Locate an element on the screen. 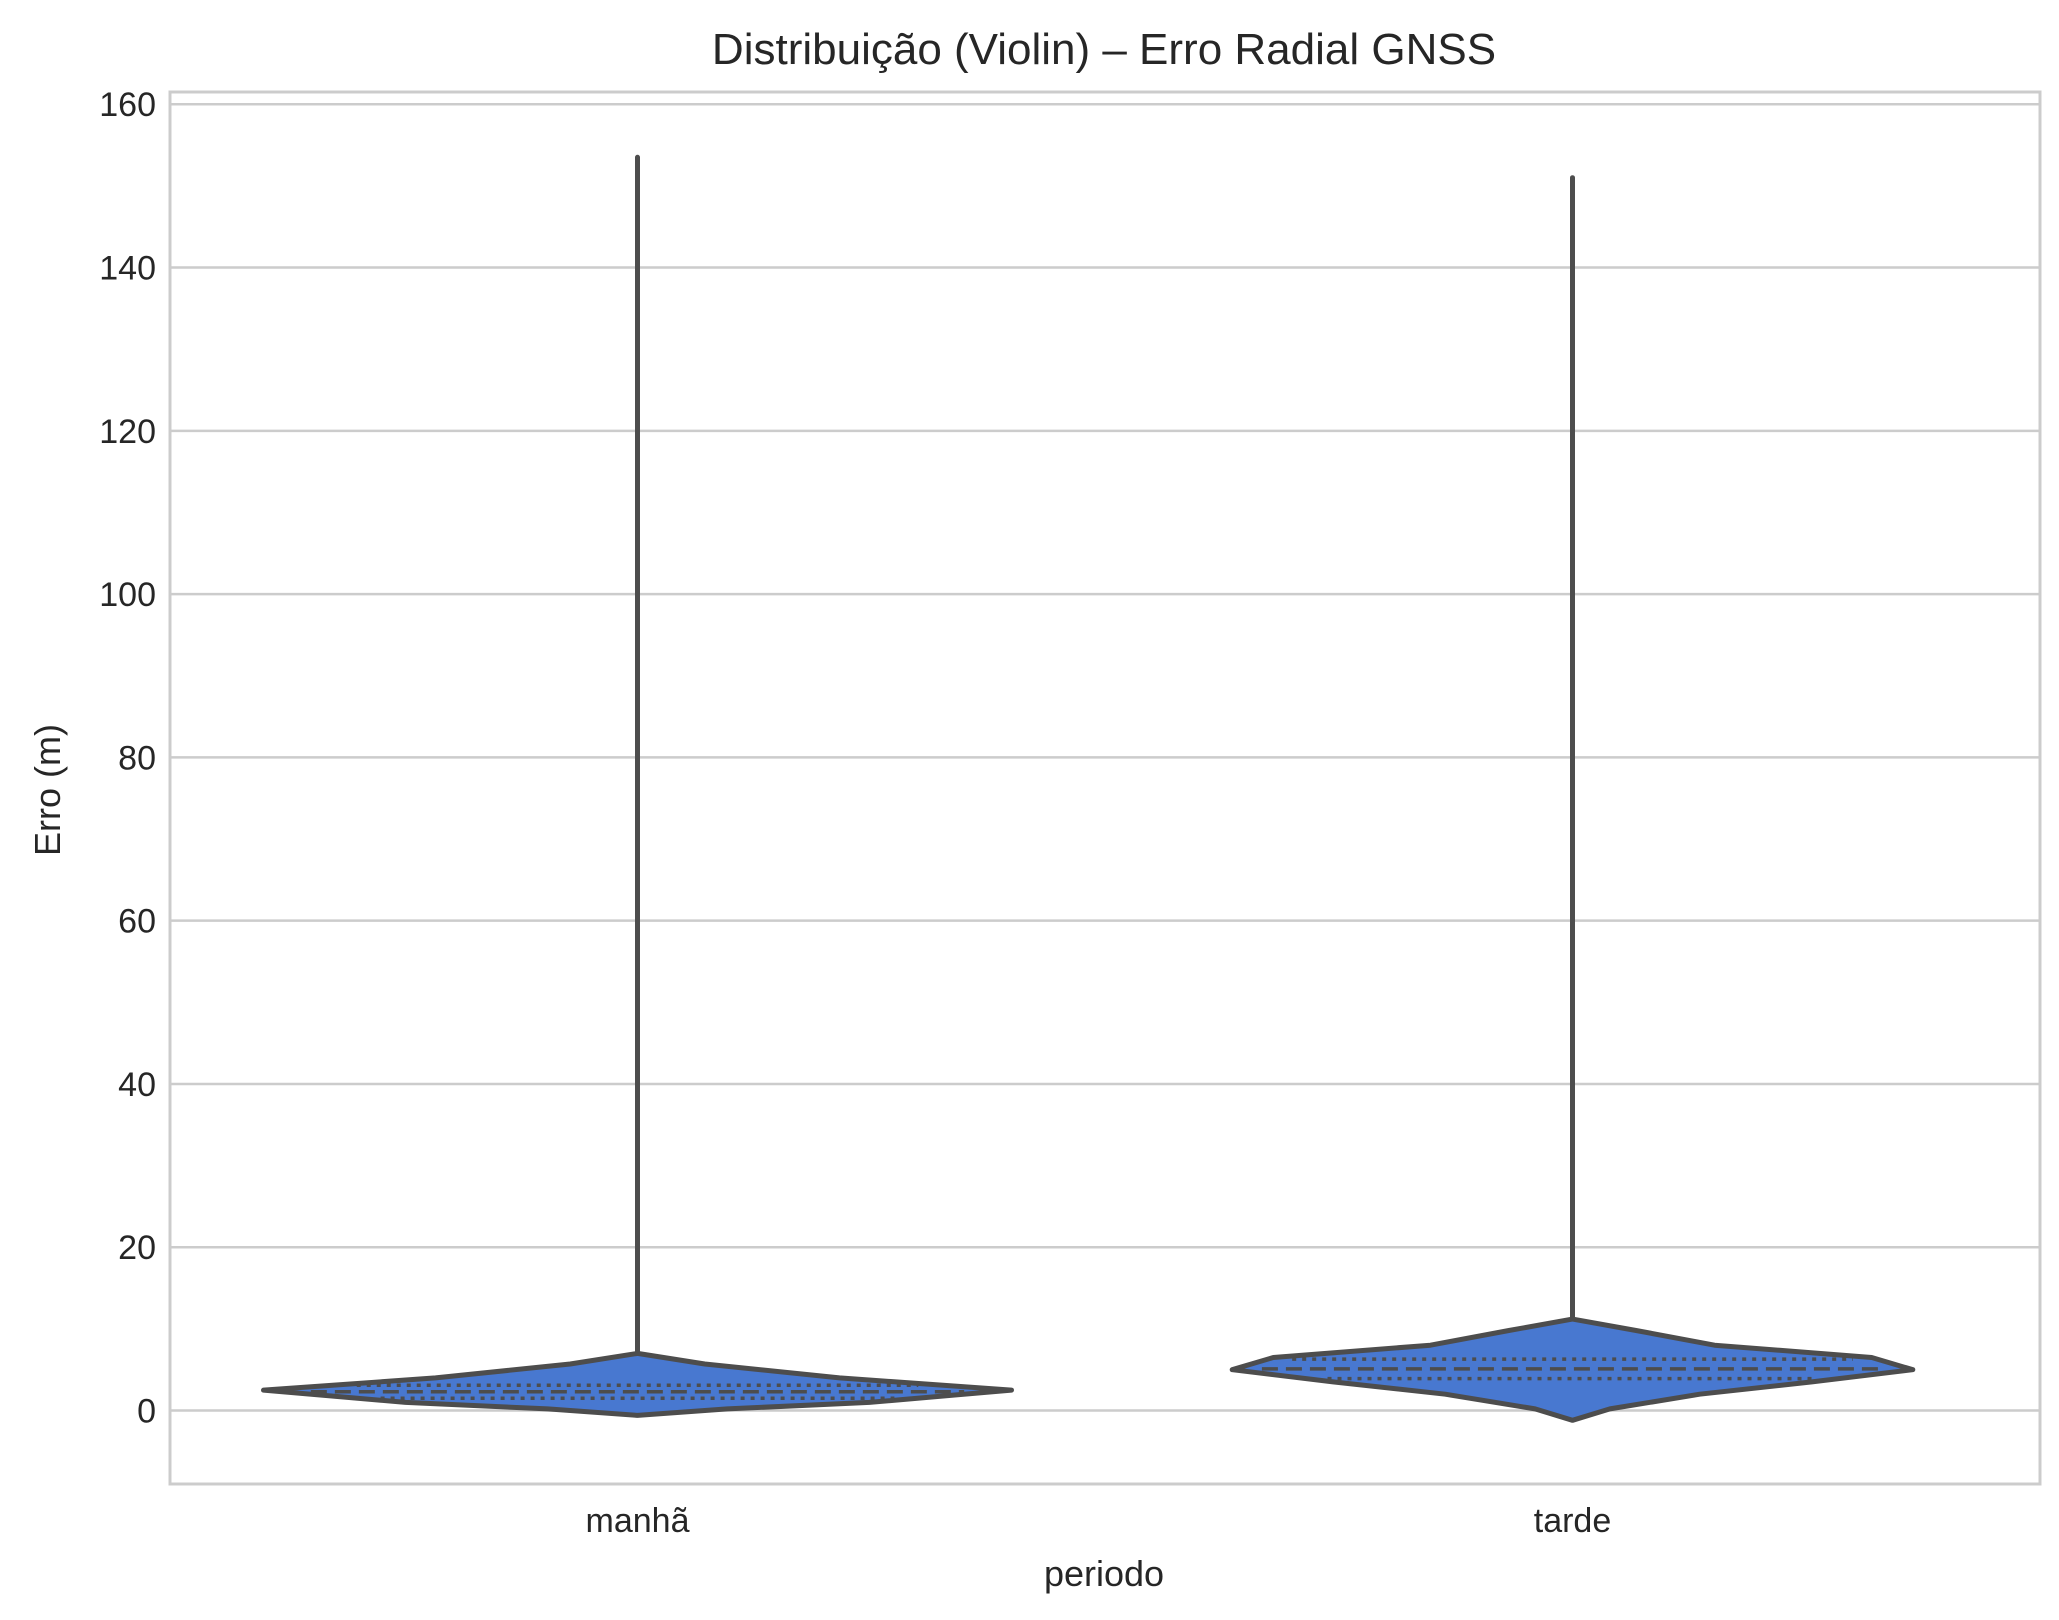  x-axis-label: periodo is located at coordinates (1104, 1573).